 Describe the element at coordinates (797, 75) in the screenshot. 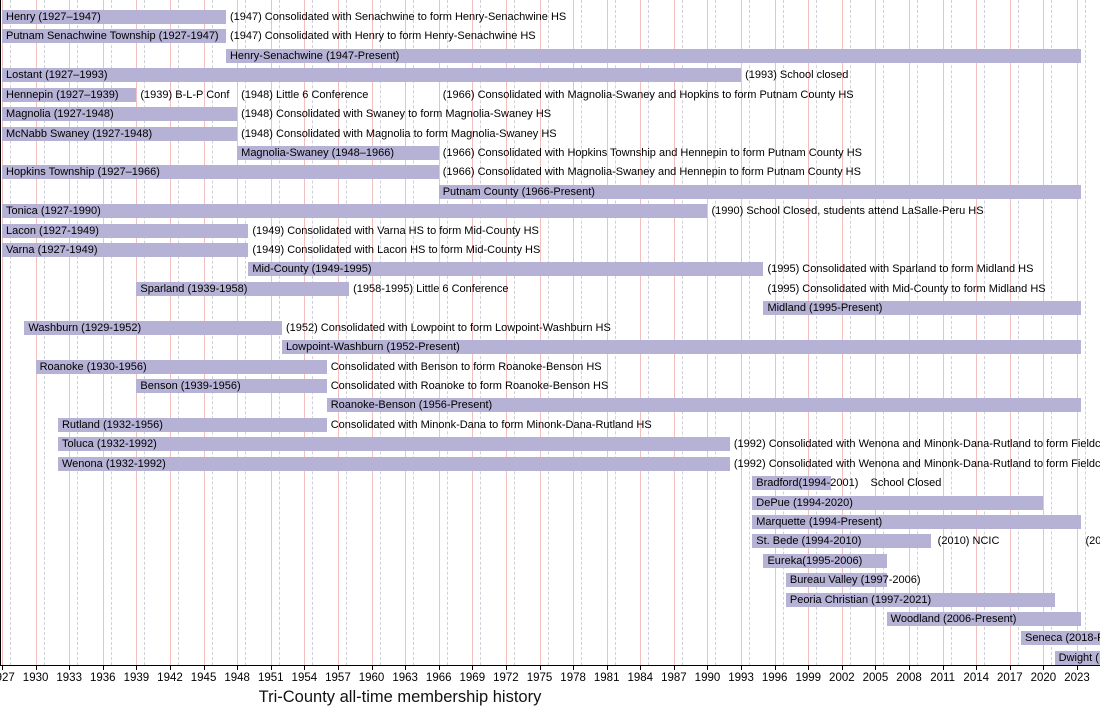

I see `annotation: (1993) School closed` at that location.